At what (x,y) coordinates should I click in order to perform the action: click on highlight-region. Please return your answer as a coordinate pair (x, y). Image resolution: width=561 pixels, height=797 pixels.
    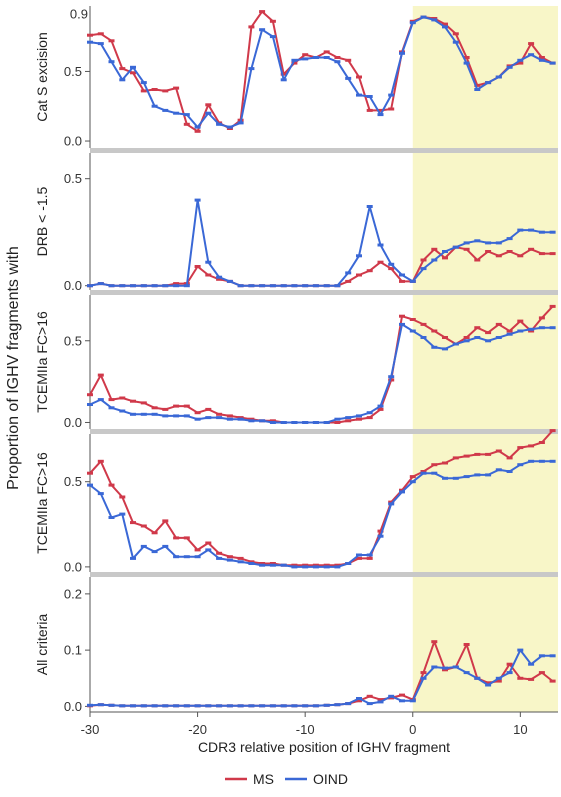
    Looking at the image, I should click on (485, 644).